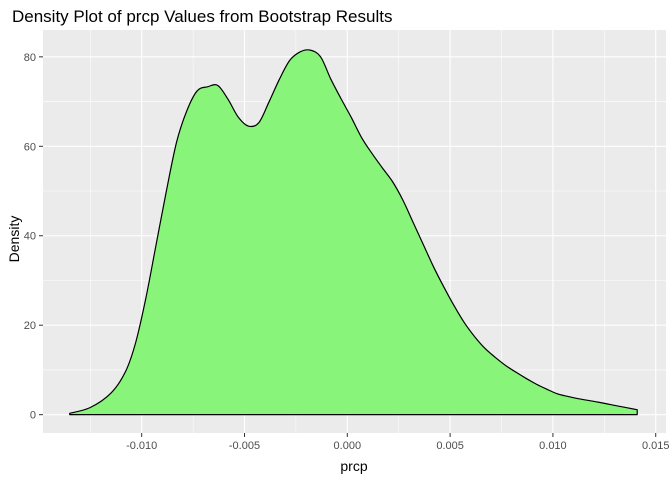 This screenshot has width=672, height=480. I want to click on y-tick-label: 0, so click(33, 416).